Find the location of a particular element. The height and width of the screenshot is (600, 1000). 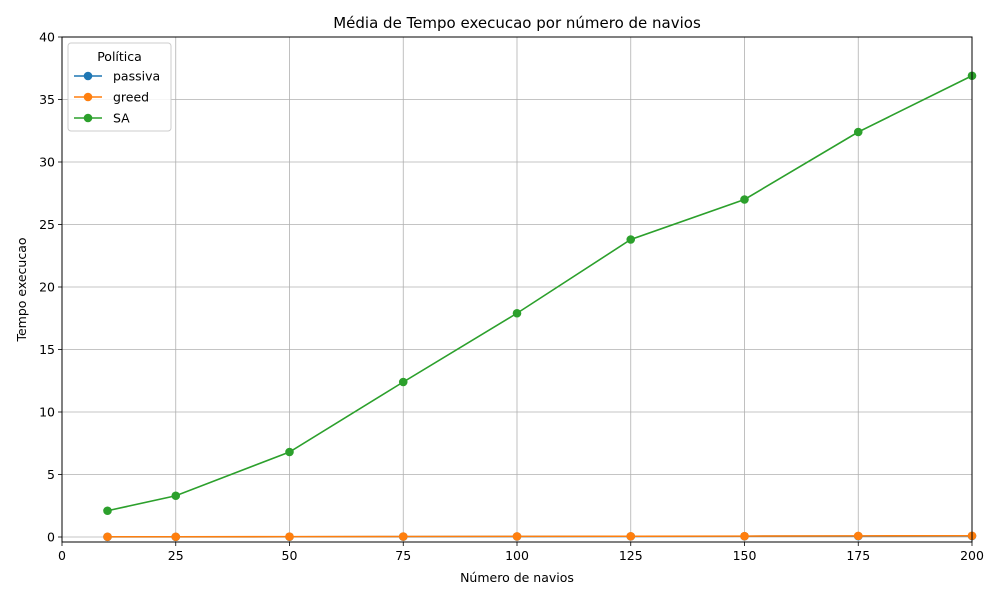

y-tick-label: 15 is located at coordinates (47, 349).